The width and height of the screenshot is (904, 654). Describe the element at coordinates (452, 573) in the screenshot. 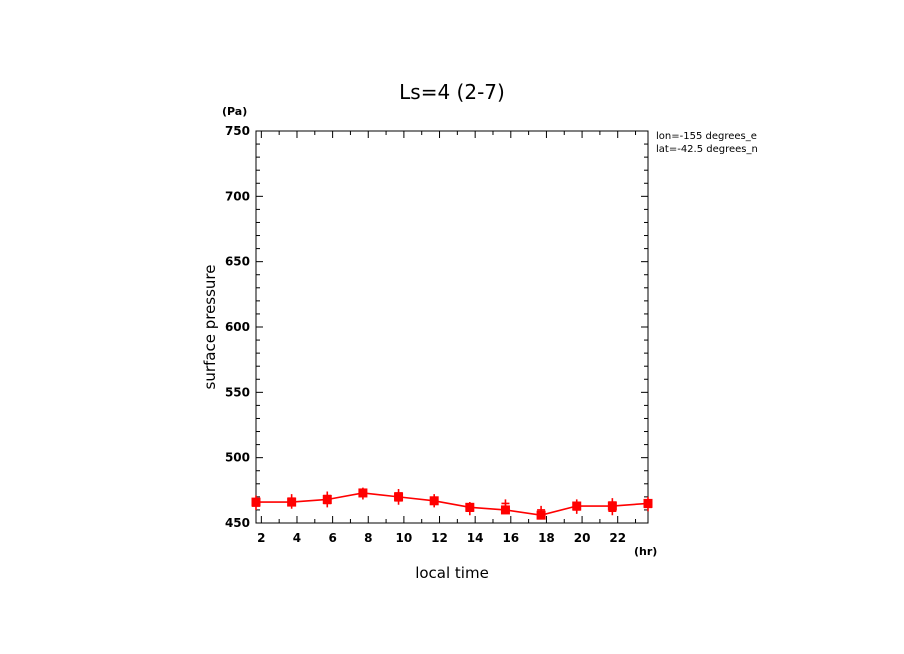

I see `x-axis-label: local time` at that location.